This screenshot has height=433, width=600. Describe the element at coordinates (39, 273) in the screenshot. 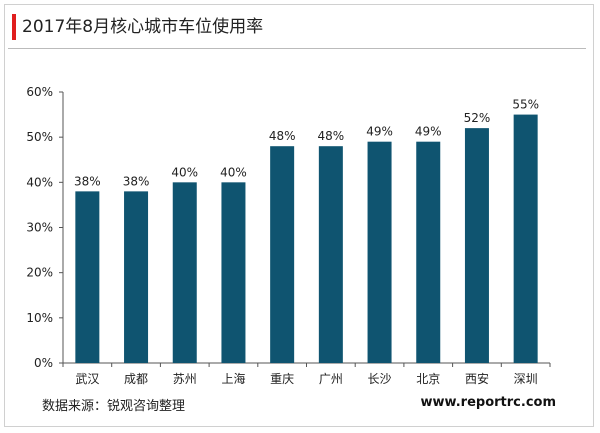

I see `y-tick-label: 20%` at that location.